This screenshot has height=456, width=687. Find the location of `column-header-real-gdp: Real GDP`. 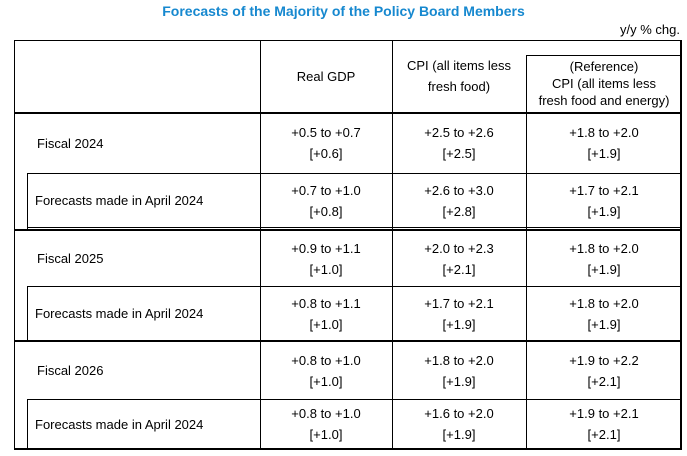

column-header-real-gdp: Real GDP is located at coordinates (326, 76).